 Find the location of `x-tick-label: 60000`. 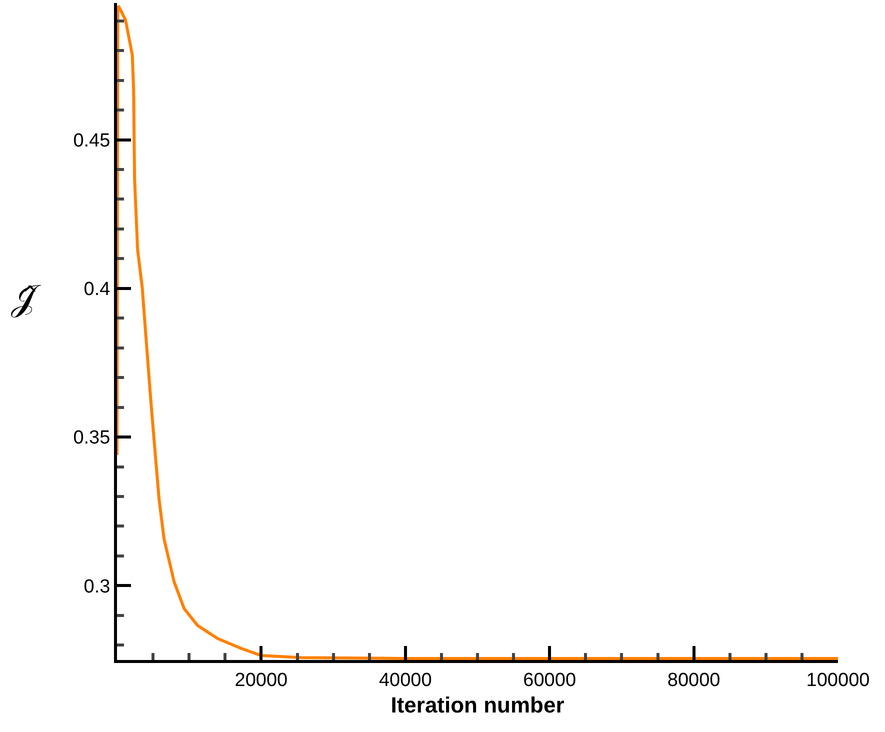

x-tick-label: 60000 is located at coordinates (549, 680).